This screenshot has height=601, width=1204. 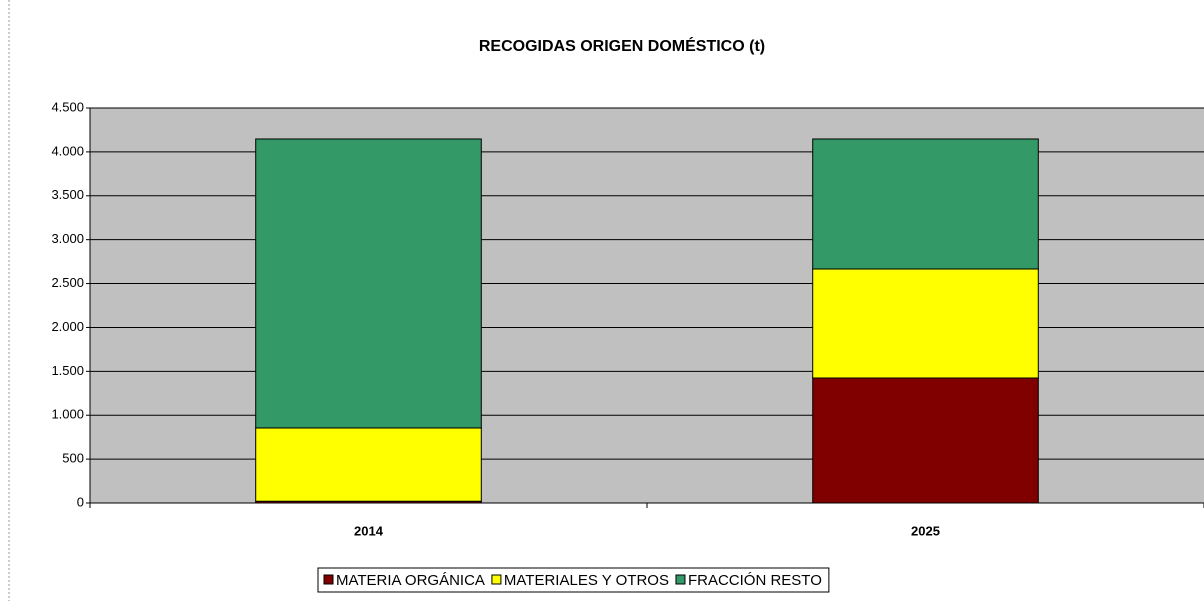 I want to click on y-tick-label: 2.500, so click(x=67, y=282).